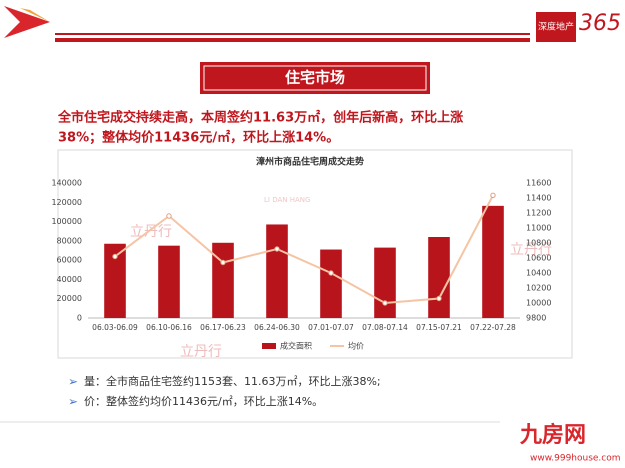  I want to click on y2-tick-label: 9800, so click(536, 318).